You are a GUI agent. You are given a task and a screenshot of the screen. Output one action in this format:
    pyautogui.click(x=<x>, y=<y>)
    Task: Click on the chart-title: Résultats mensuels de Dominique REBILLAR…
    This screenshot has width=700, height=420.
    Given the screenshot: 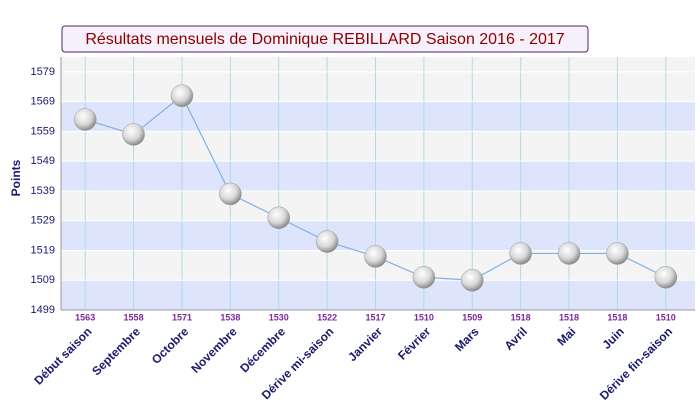 What is the action you would take?
    pyautogui.click(x=324, y=39)
    